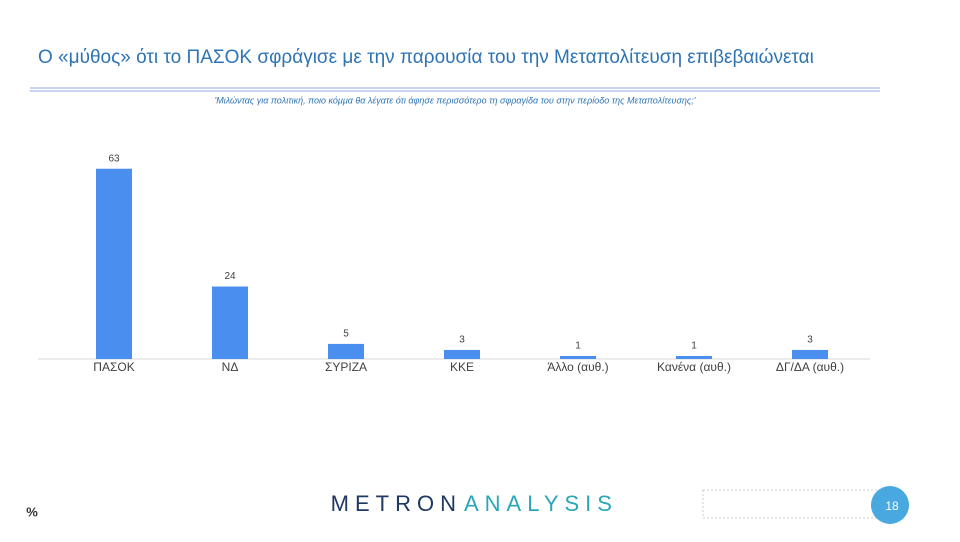 The height and width of the screenshot is (542, 960). I want to click on page-box, so click(790, 504).